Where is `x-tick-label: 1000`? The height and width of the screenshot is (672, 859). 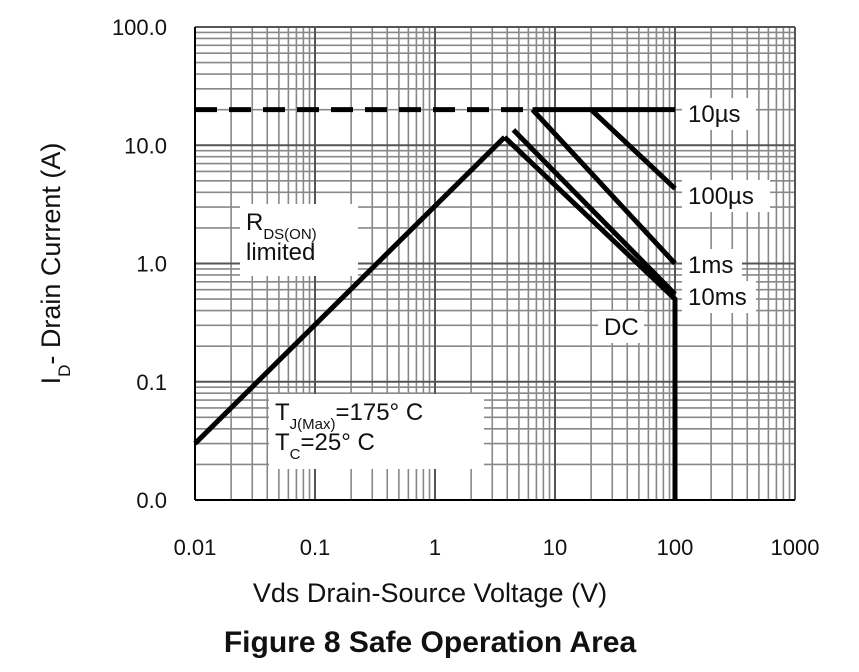 x-tick-label: 1000 is located at coordinates (795, 547).